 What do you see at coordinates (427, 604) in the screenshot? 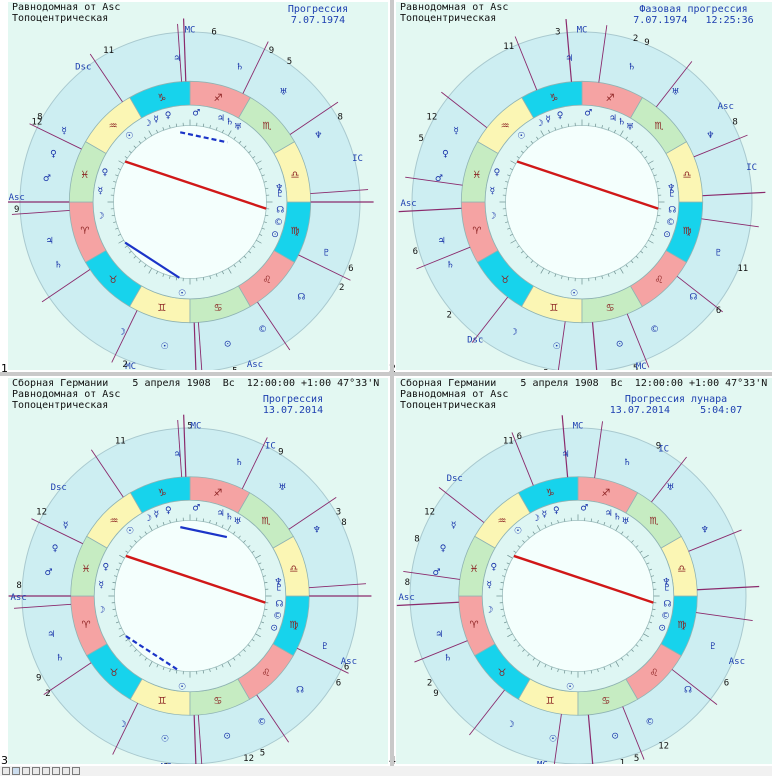
I see `asc-axis` at bounding box center [427, 604].